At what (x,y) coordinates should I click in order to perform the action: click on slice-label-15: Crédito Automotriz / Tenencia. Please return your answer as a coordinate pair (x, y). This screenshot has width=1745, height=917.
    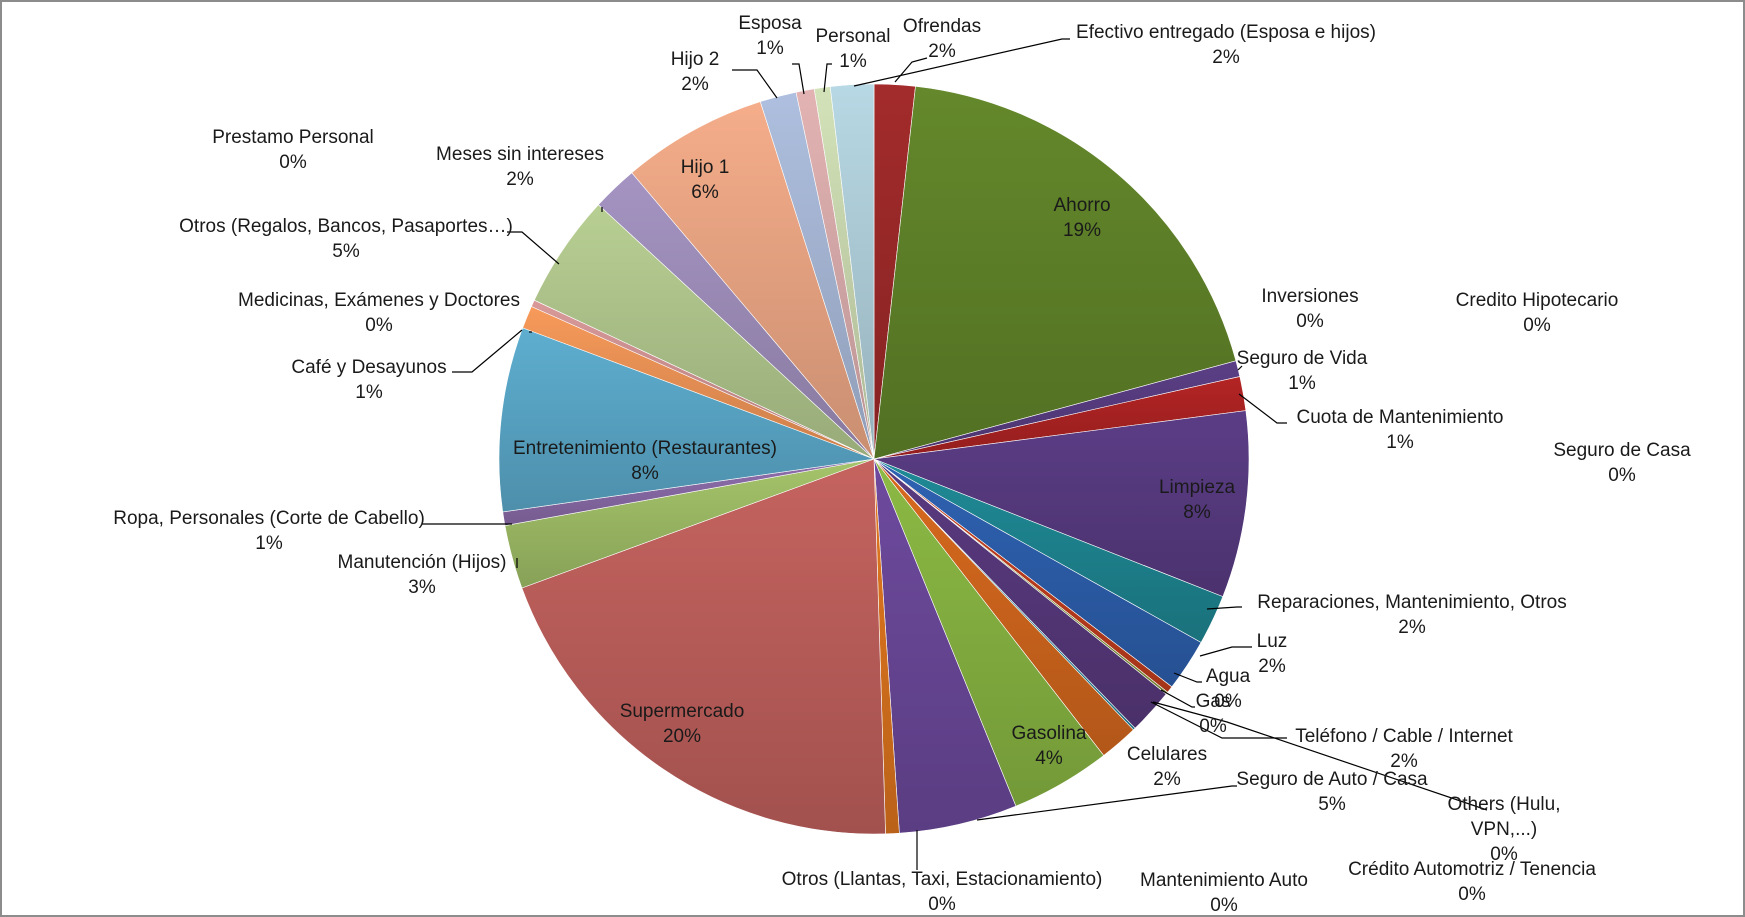
    Looking at the image, I should click on (1472, 869).